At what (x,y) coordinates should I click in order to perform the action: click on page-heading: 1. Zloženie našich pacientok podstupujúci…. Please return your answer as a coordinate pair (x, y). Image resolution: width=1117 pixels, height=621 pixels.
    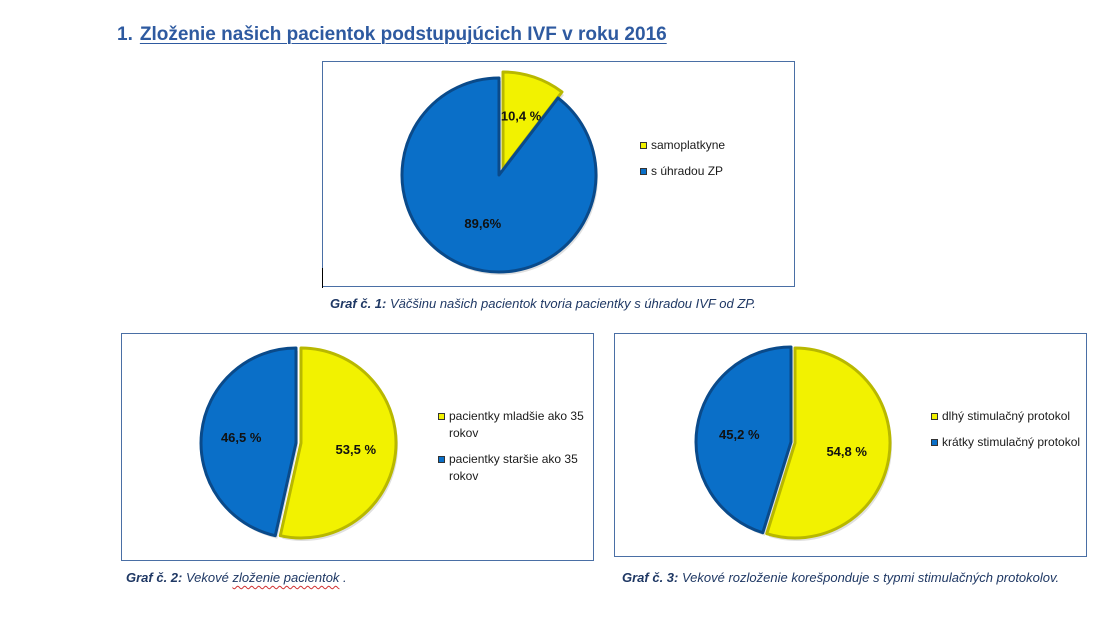
    Looking at the image, I should click on (392, 35).